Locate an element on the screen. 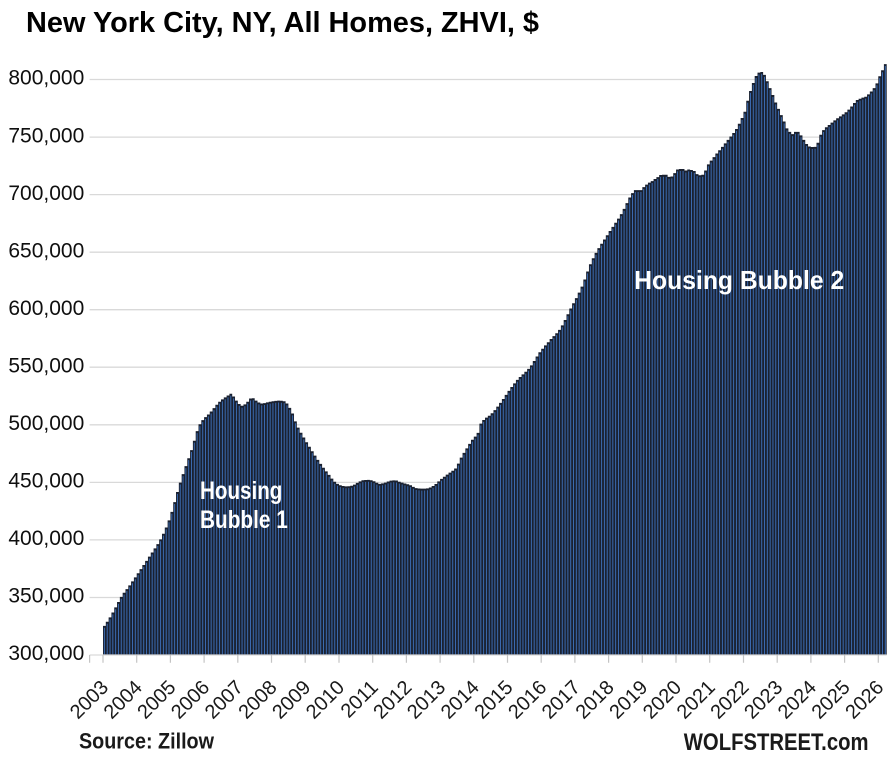 This screenshot has width=895, height=757. svg-text: WOLFSTREET.com is located at coordinates (776, 742).